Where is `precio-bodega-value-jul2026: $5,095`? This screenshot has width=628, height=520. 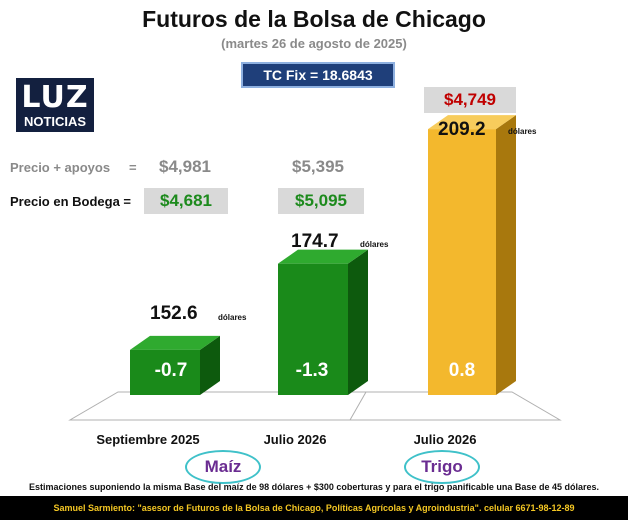
precio-bodega-value-jul2026: $5,095 is located at coordinates (321, 201).